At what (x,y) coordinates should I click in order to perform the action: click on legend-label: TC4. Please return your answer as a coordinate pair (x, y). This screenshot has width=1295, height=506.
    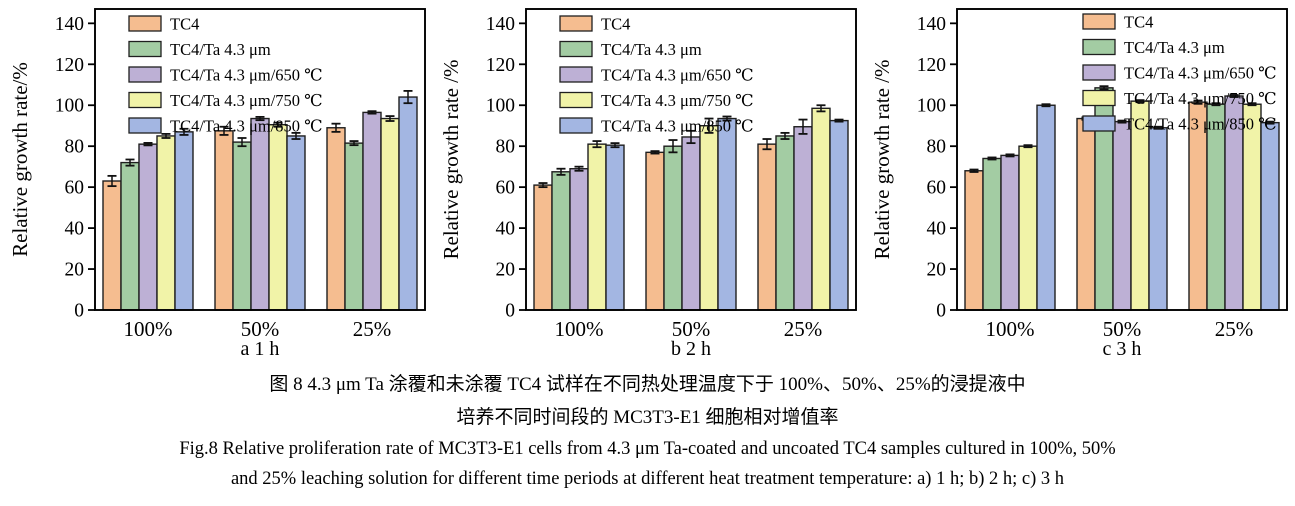
    Looking at the image, I should click on (184, 24).